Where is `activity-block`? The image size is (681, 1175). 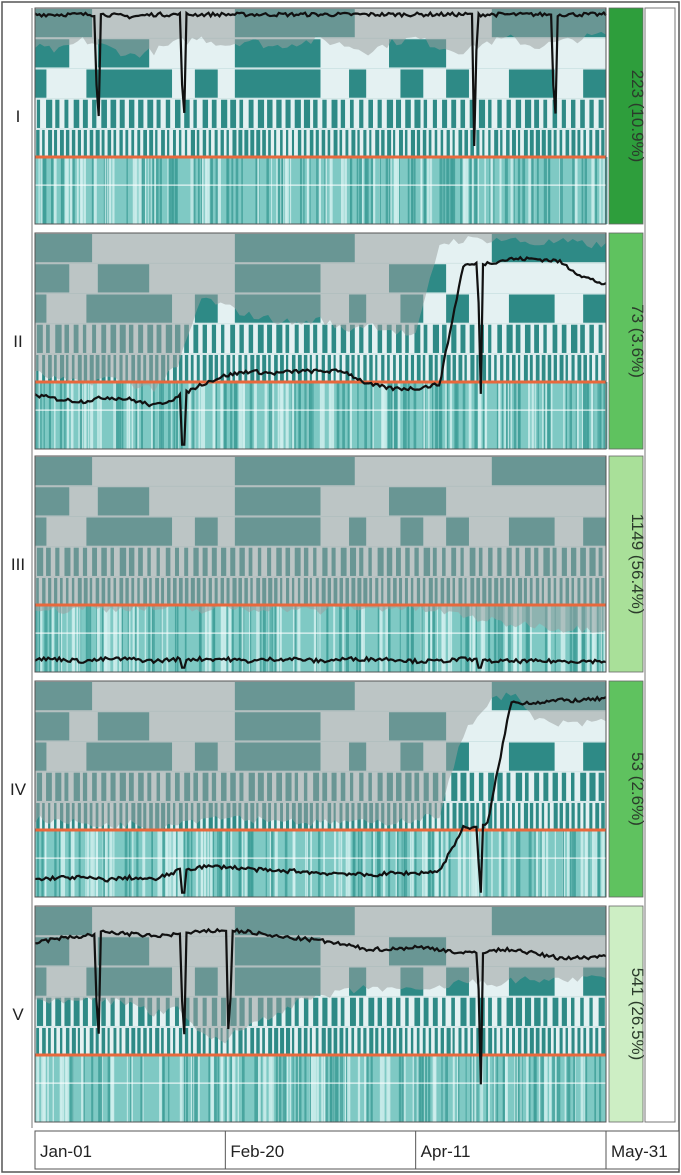
activity-block is located at coordinates (531, 83).